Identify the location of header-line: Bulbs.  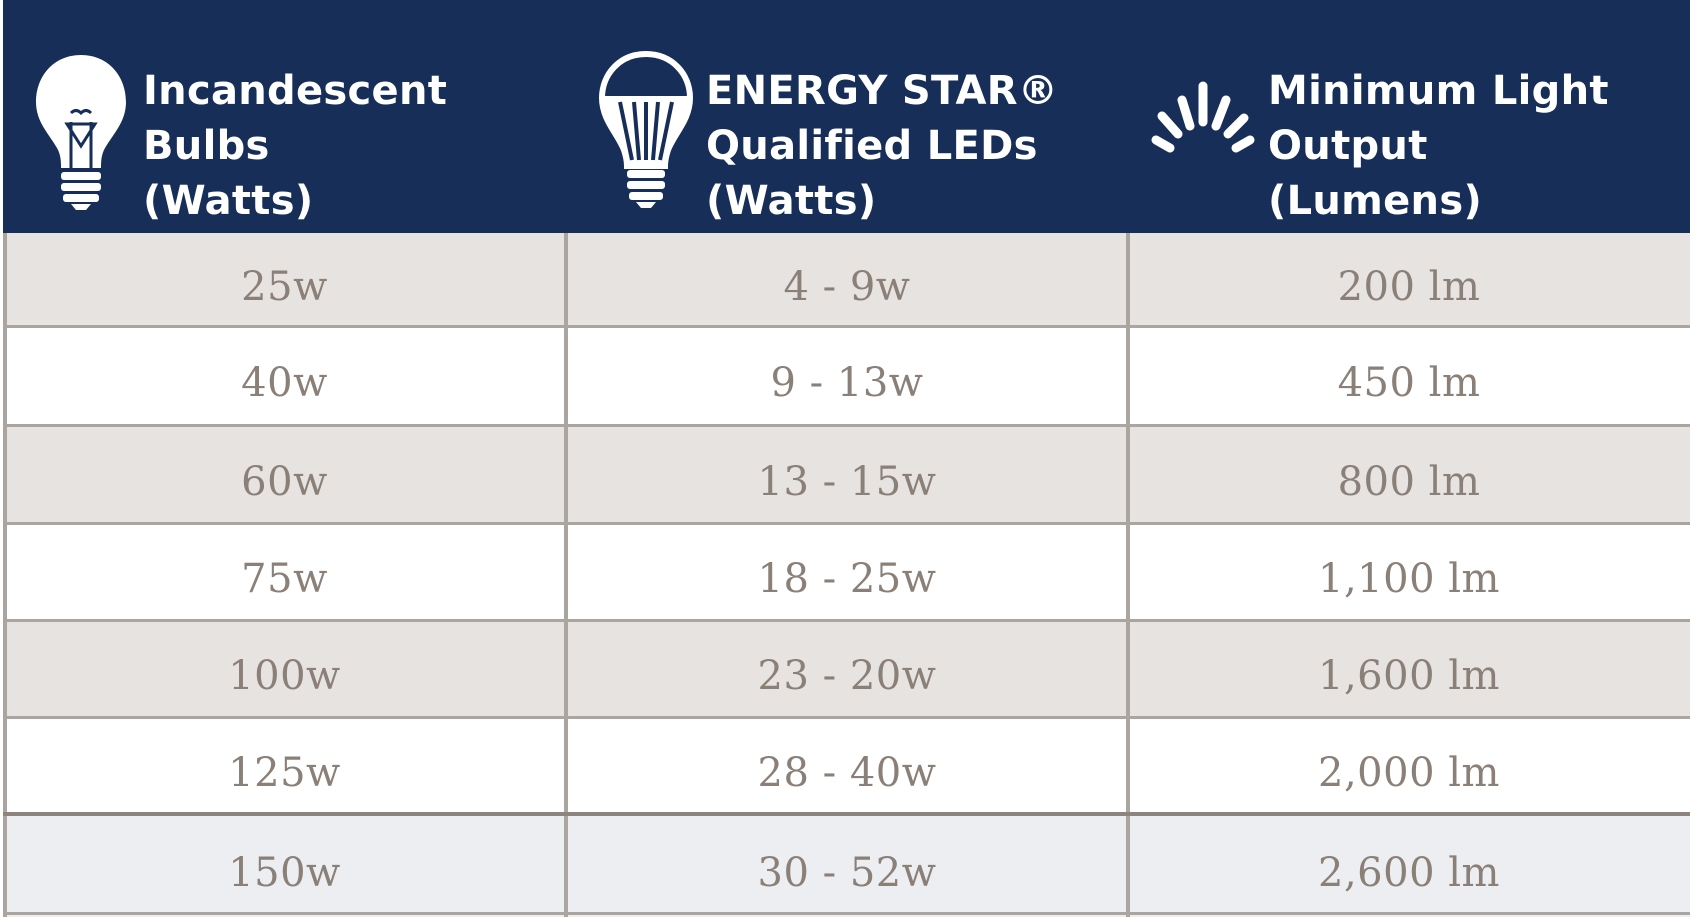
(206, 146).